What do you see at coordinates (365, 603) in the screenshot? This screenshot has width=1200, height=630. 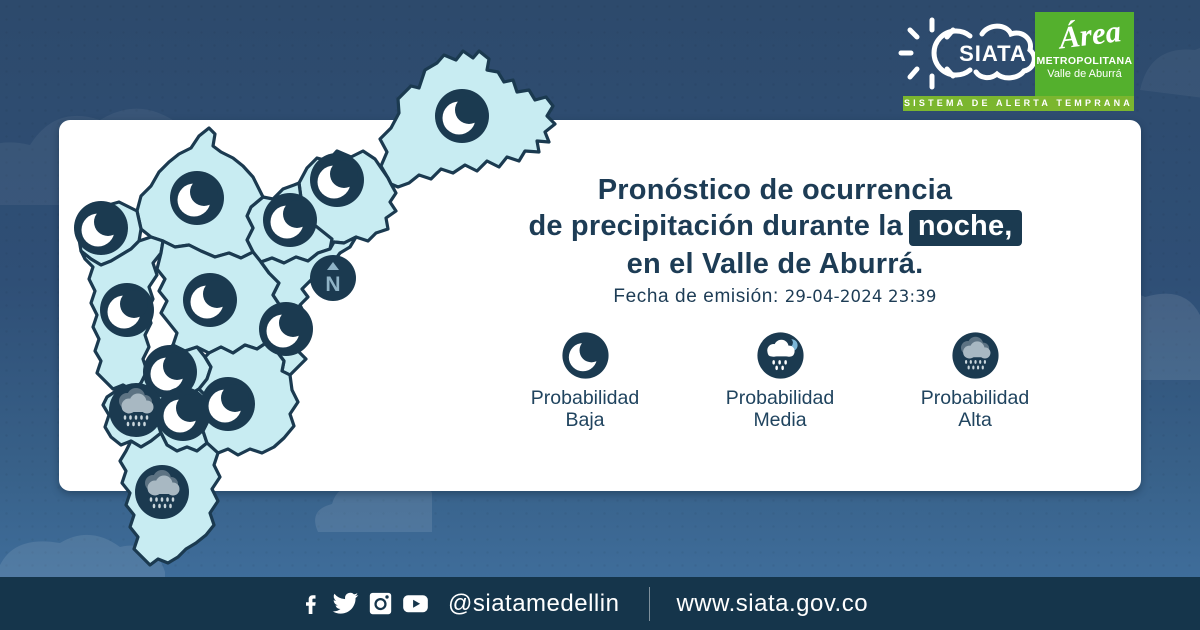 I see `social-icons` at bounding box center [365, 603].